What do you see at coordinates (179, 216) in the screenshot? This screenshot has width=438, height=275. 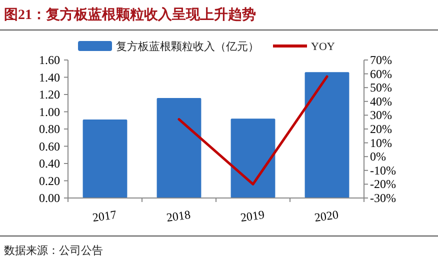 I see `x-tick-label: 2018` at bounding box center [179, 216].